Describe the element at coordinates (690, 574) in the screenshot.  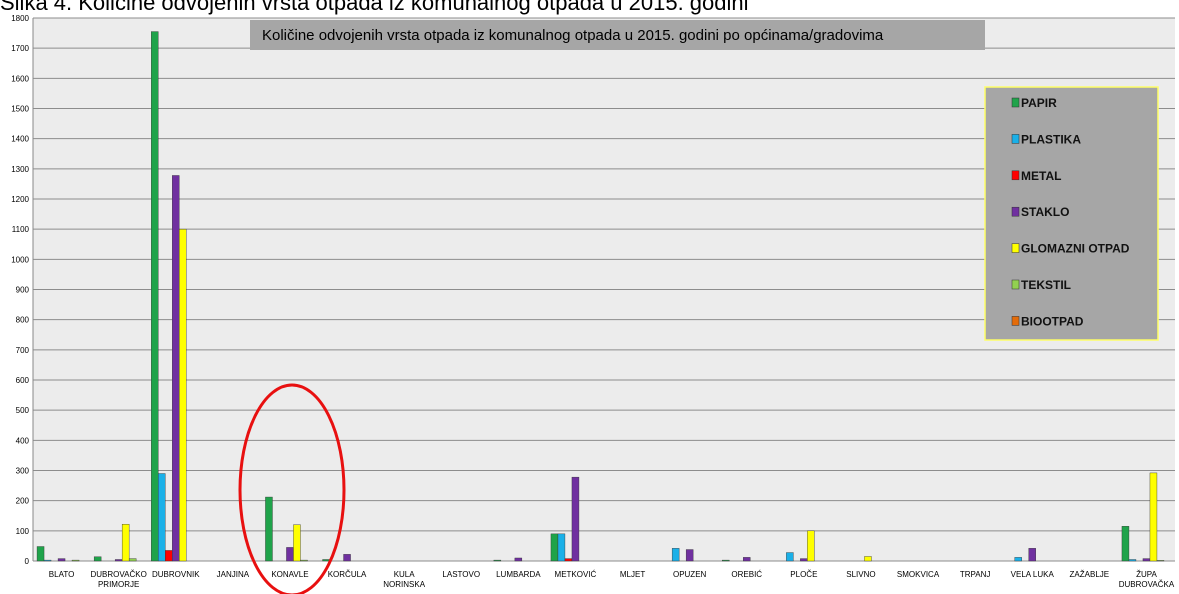
I see `x-tick-label: OPUZEN` at that location.